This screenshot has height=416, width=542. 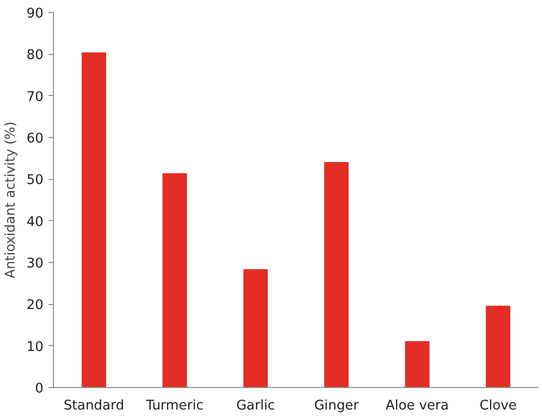 I want to click on x-tick-label: Clove, so click(x=498, y=406).